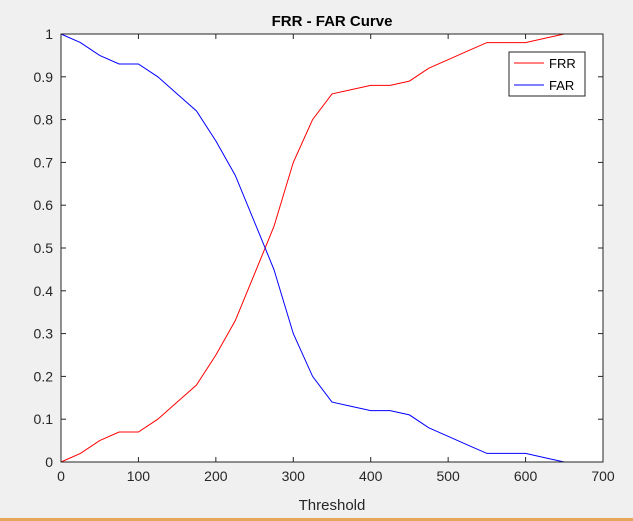 Image resolution: width=633 pixels, height=521 pixels. I want to click on x-axis-label: Threshold, so click(332, 505).